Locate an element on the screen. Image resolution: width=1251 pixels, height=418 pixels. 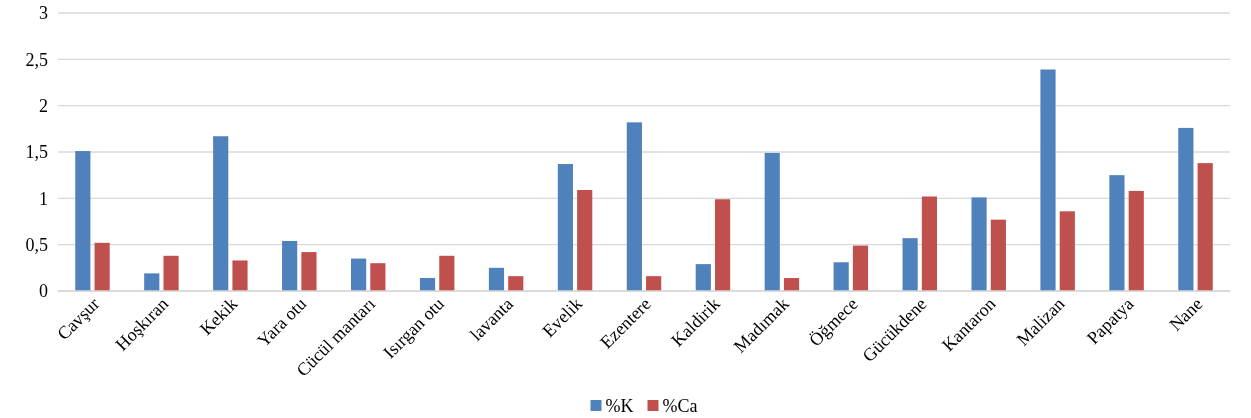
legend-label: %Ca is located at coordinates (680, 406).